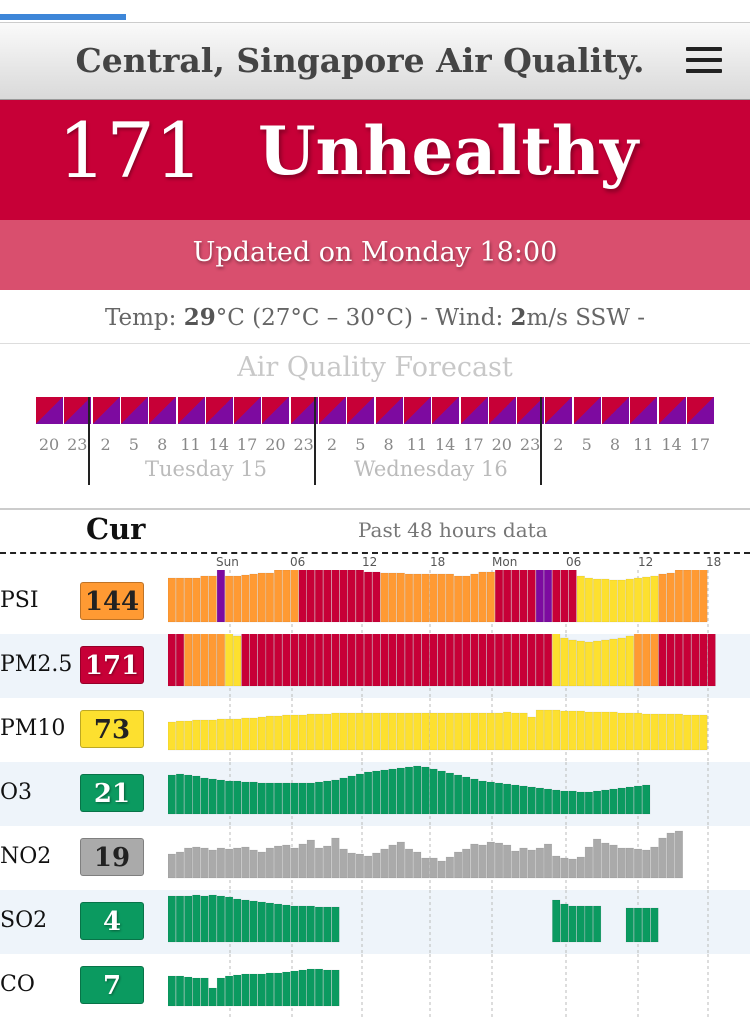  Describe the element at coordinates (375, 666) in the screenshot. I see `pollutant-row-pm25: PM2.5 171` at that location.